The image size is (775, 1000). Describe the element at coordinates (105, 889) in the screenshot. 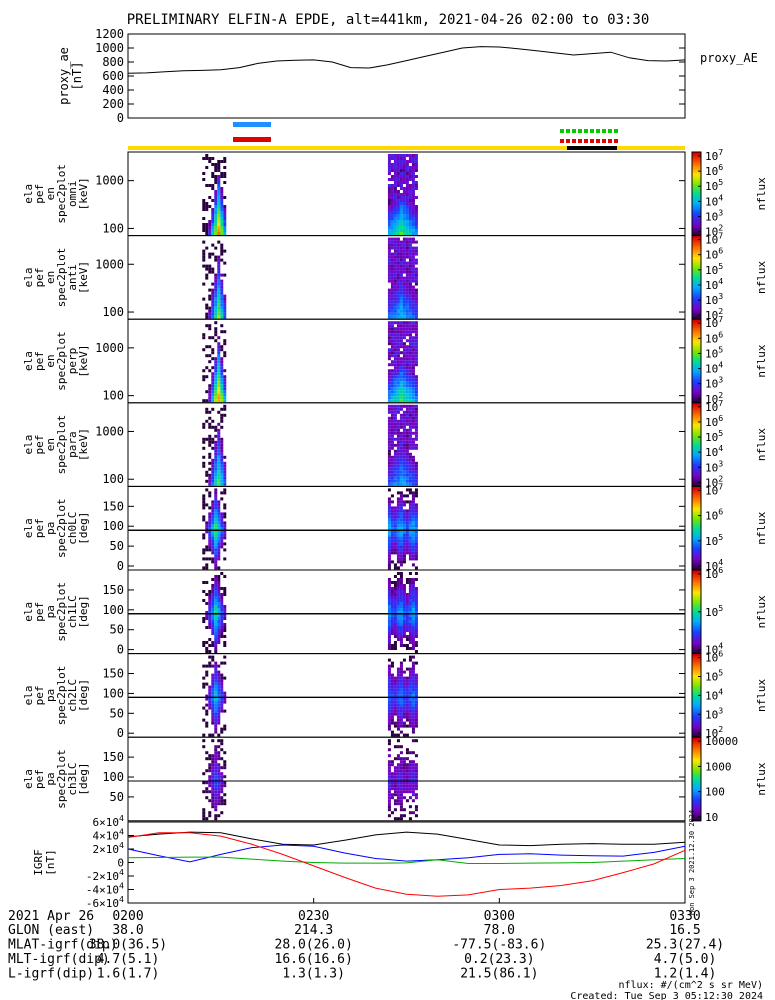

I see `igrf-y-tick-label: -4×10⁴` at that location.